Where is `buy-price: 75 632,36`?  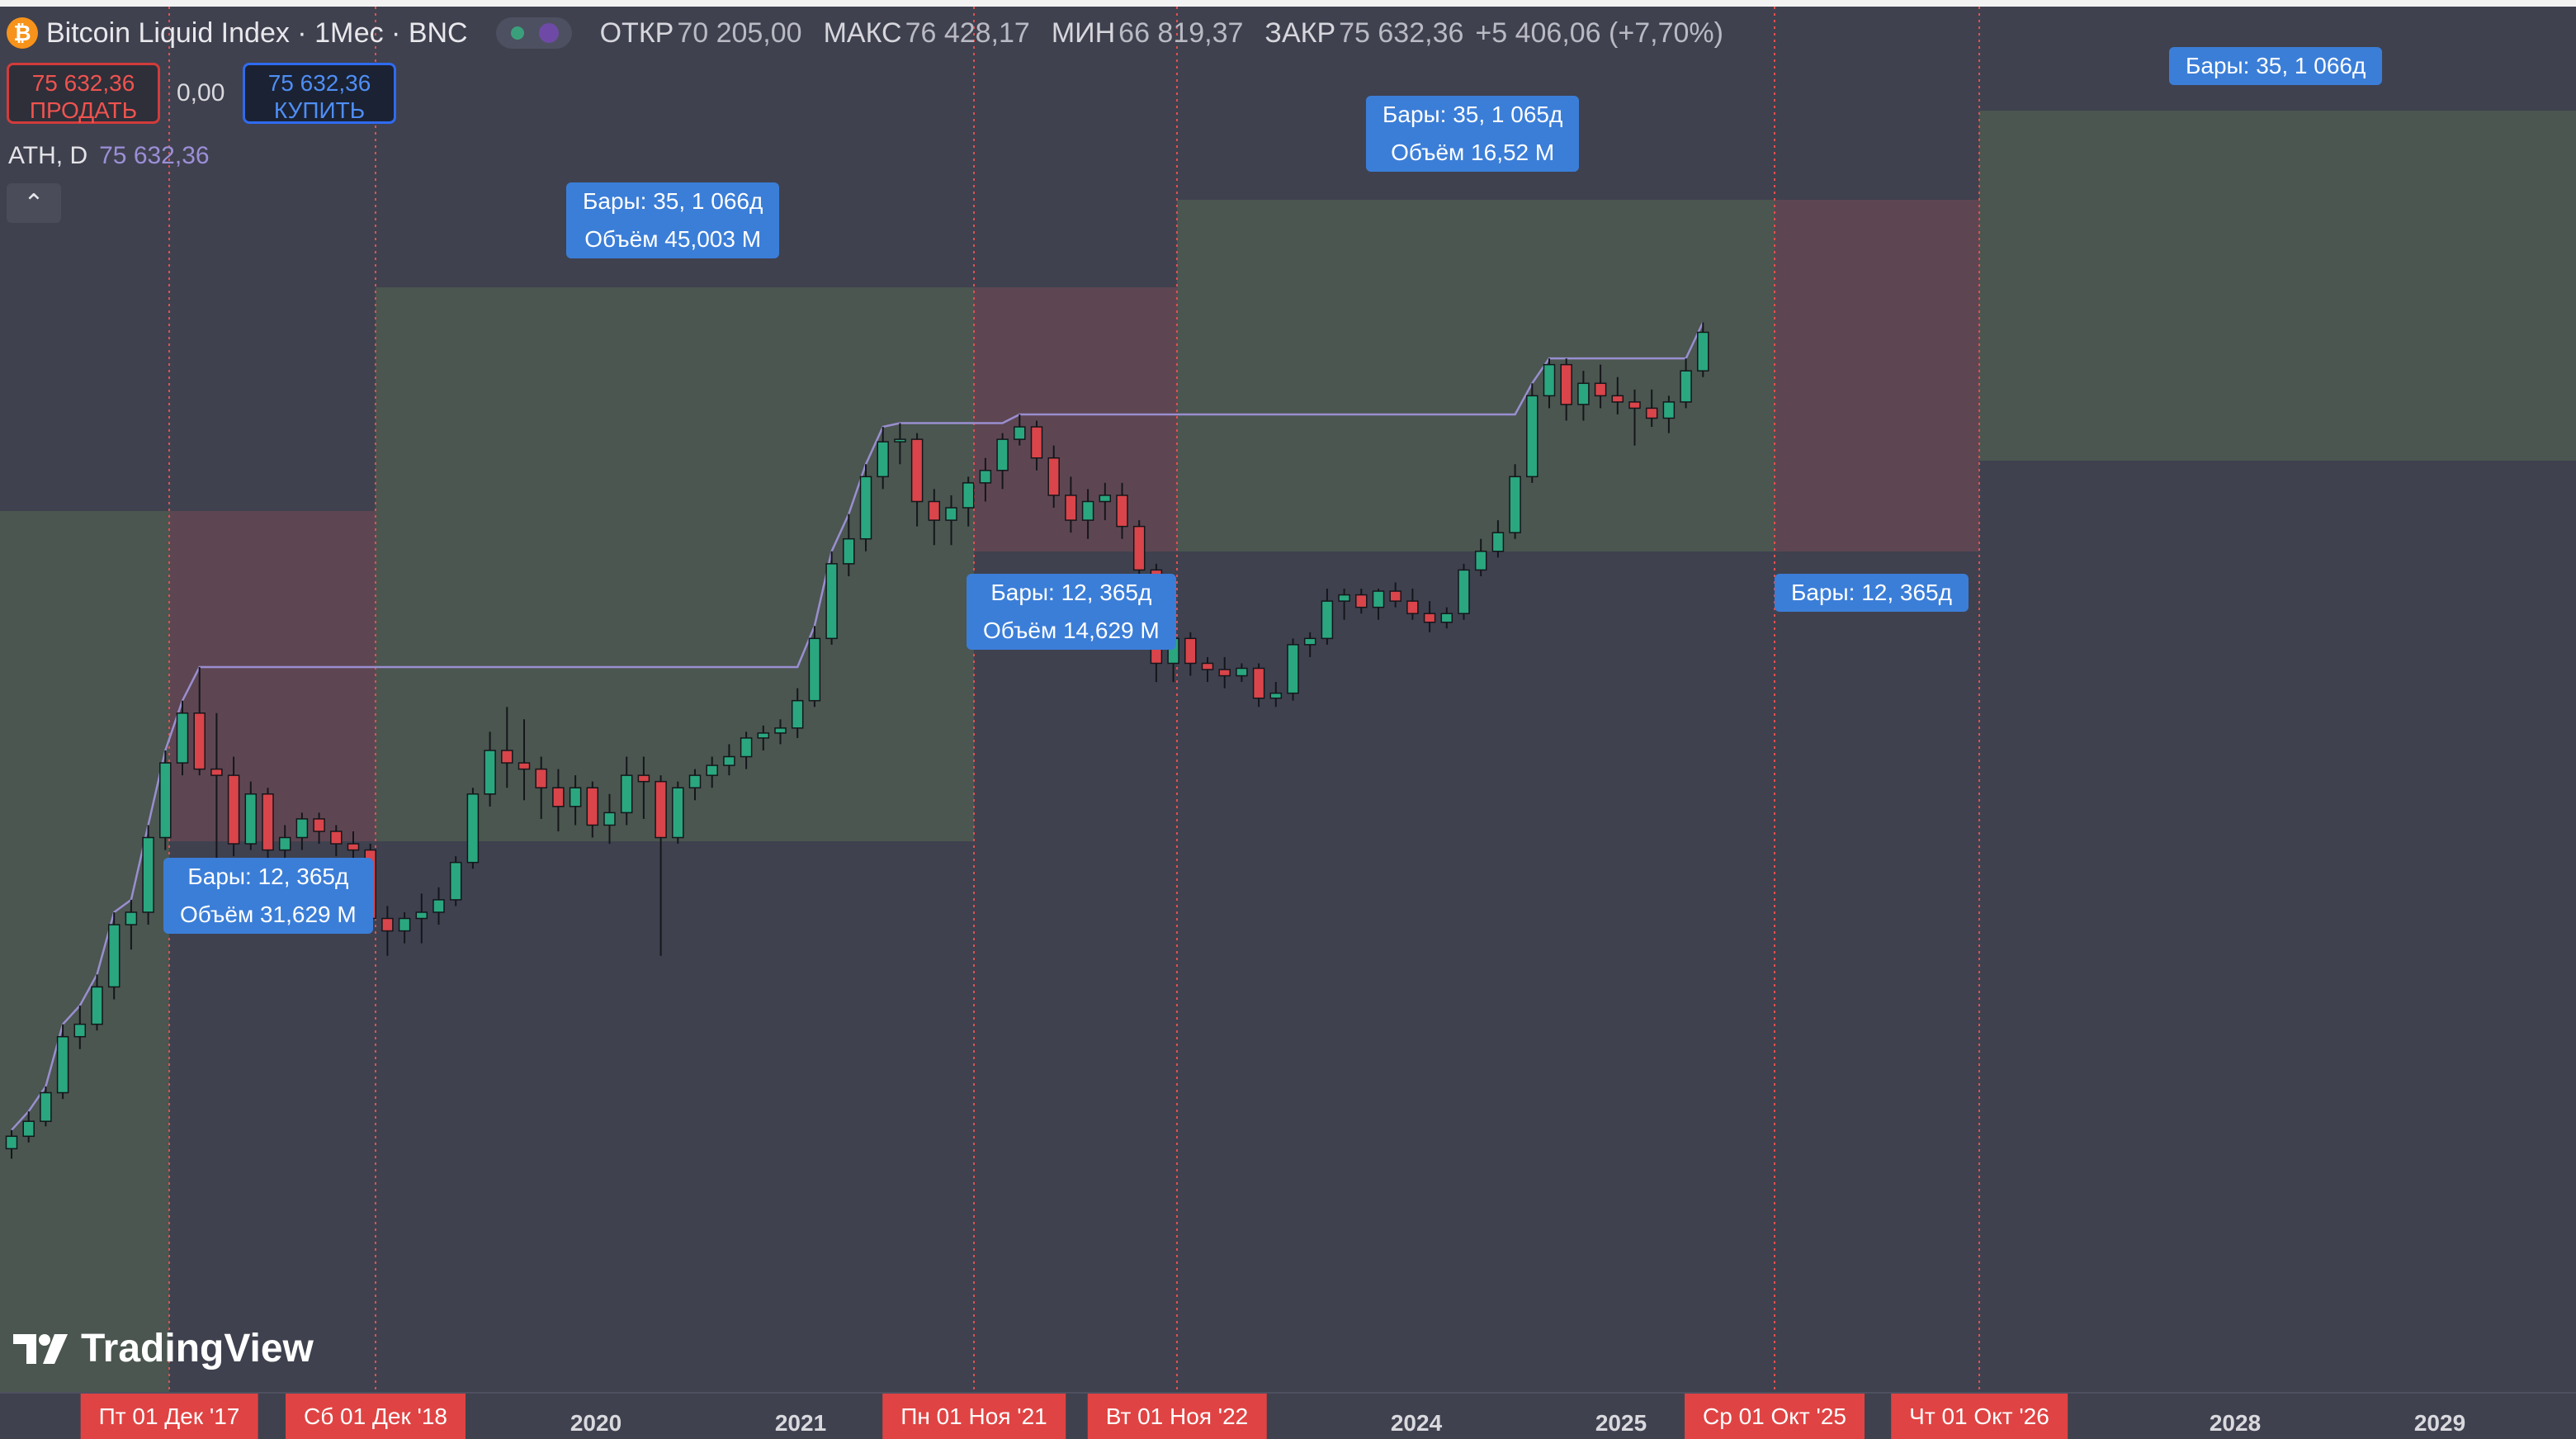 buy-price: 75 632,36 is located at coordinates (319, 83).